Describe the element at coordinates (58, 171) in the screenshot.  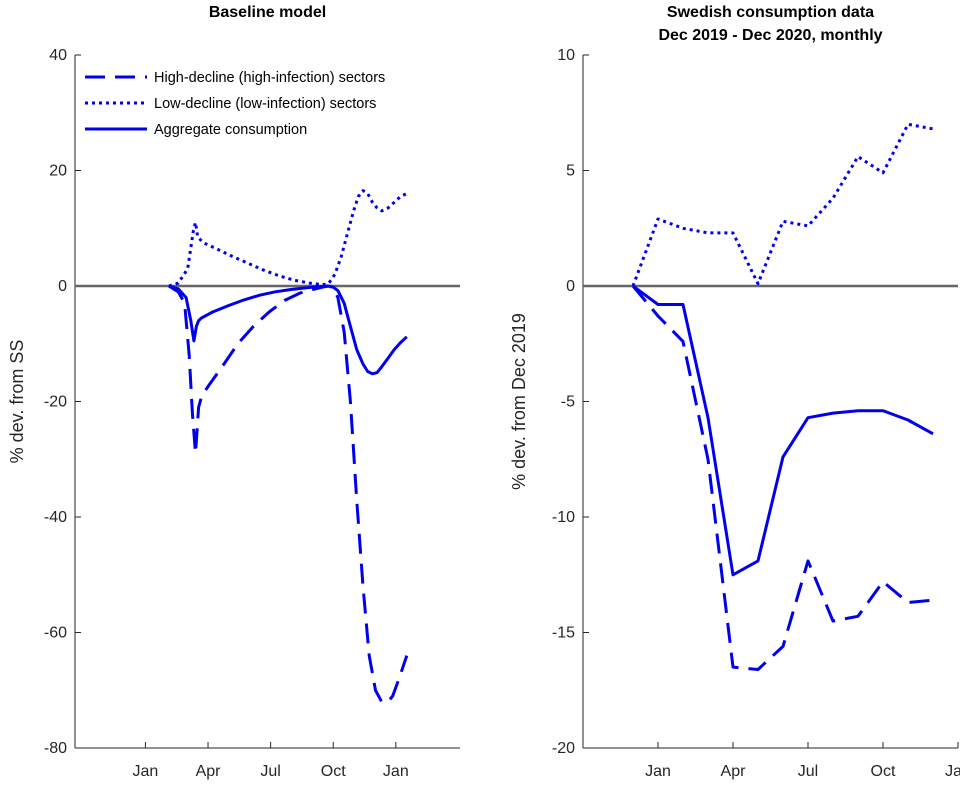
I see `y-tick-label: 20` at that location.